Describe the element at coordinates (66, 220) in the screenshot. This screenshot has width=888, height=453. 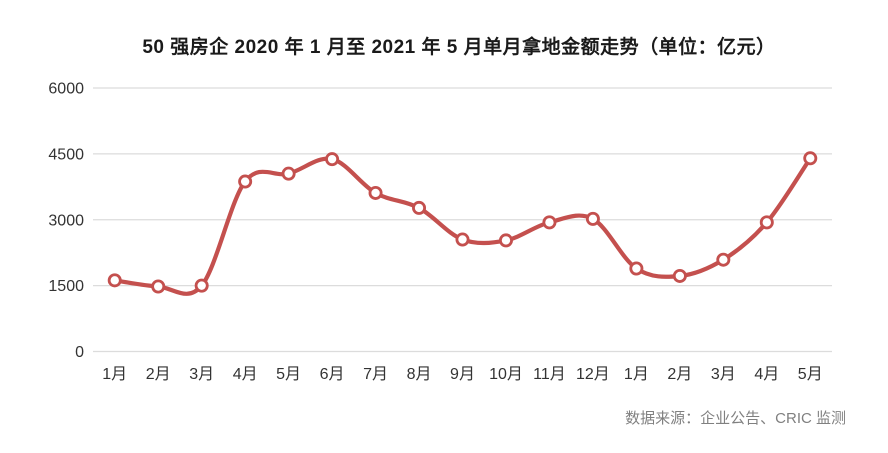
I see `y-axis-tick-label: 3000` at that location.